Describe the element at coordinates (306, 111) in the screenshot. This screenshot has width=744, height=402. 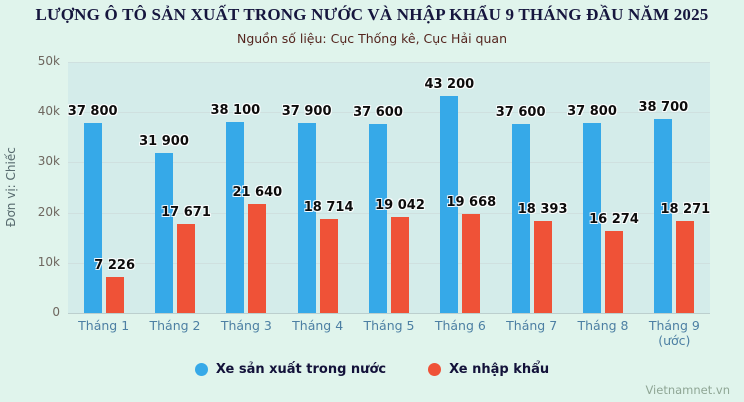
I see `bar-value-label: 37 900` at that location.